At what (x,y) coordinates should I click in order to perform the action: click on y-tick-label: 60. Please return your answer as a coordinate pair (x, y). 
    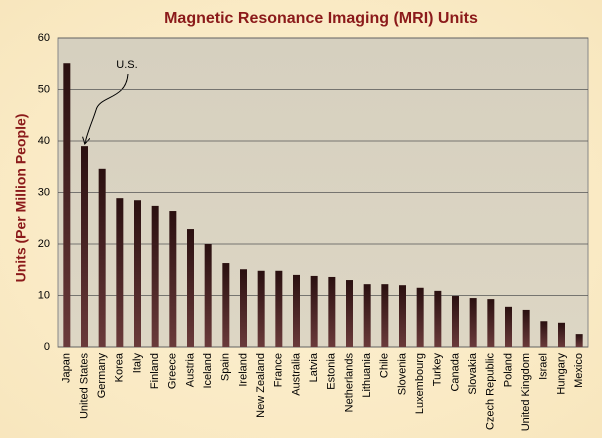
    Looking at the image, I should click on (44, 38).